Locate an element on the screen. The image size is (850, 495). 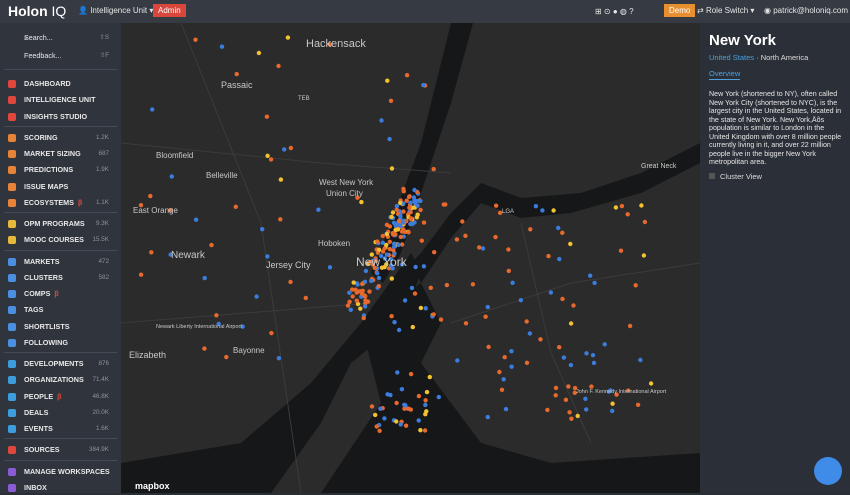
role-switch: ⇄ Role Switch ▾ is located at coordinates (726, 10).